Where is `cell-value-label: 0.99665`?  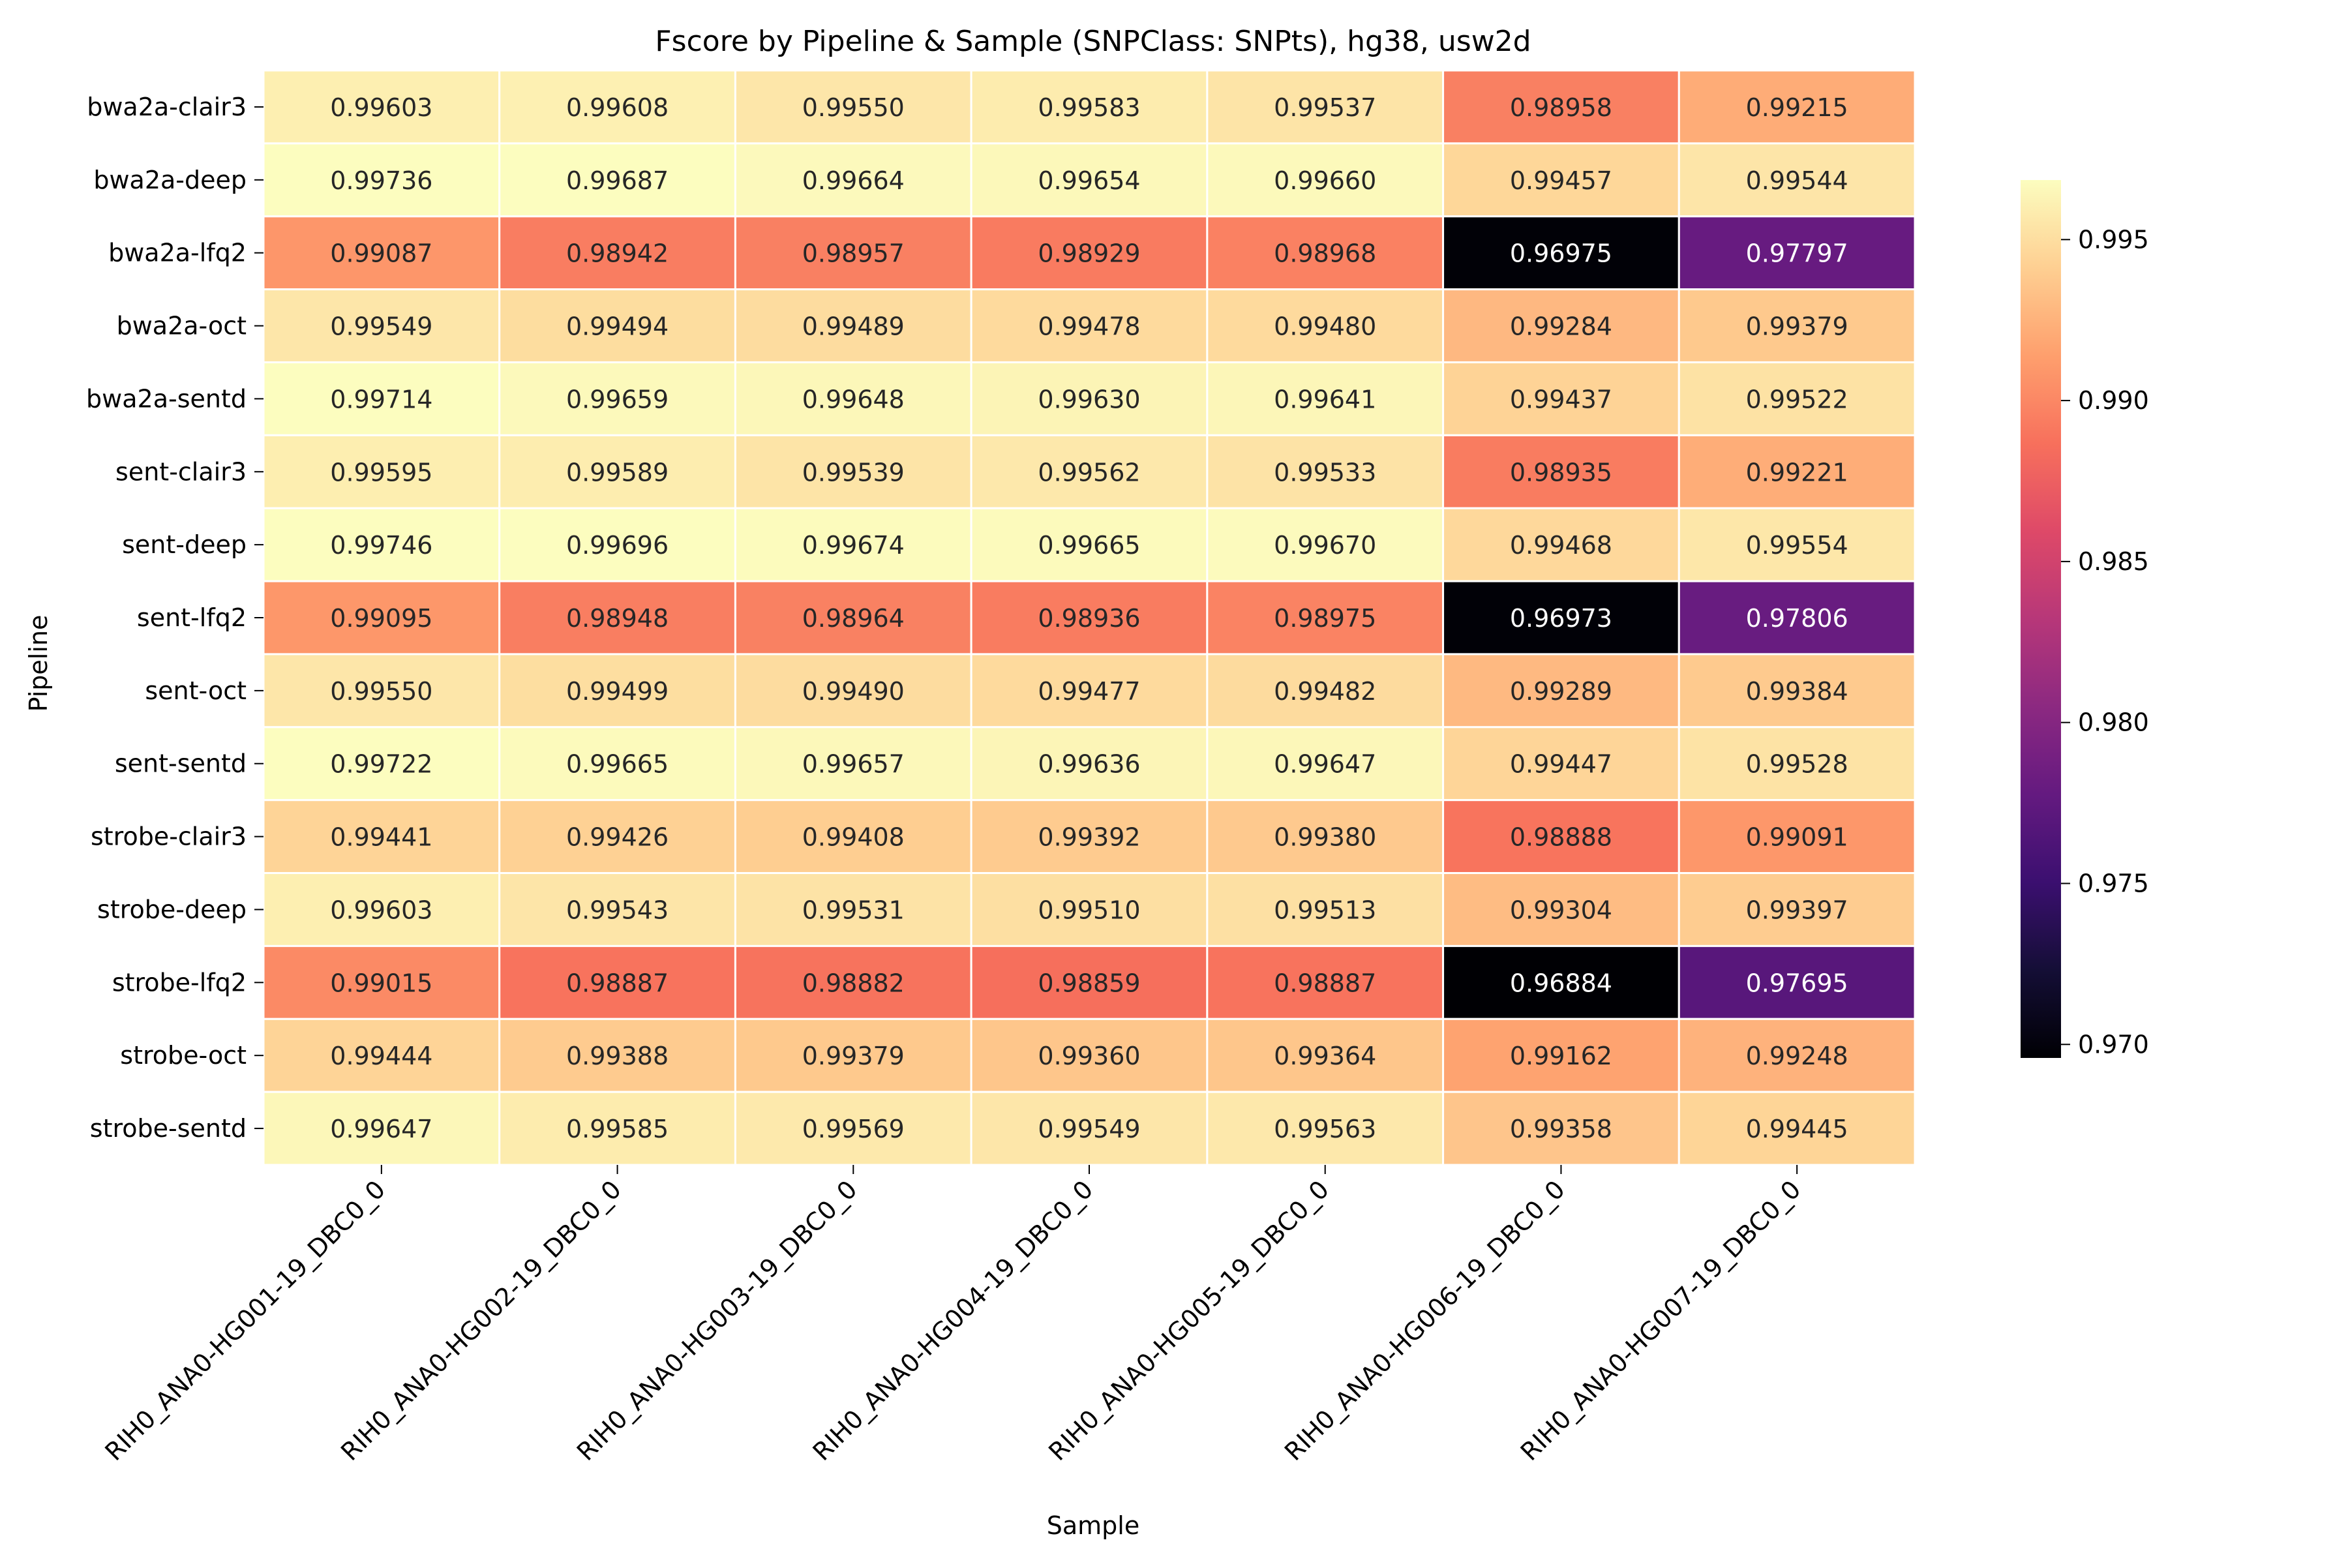 cell-value-label: 0.99665 is located at coordinates (1089, 545).